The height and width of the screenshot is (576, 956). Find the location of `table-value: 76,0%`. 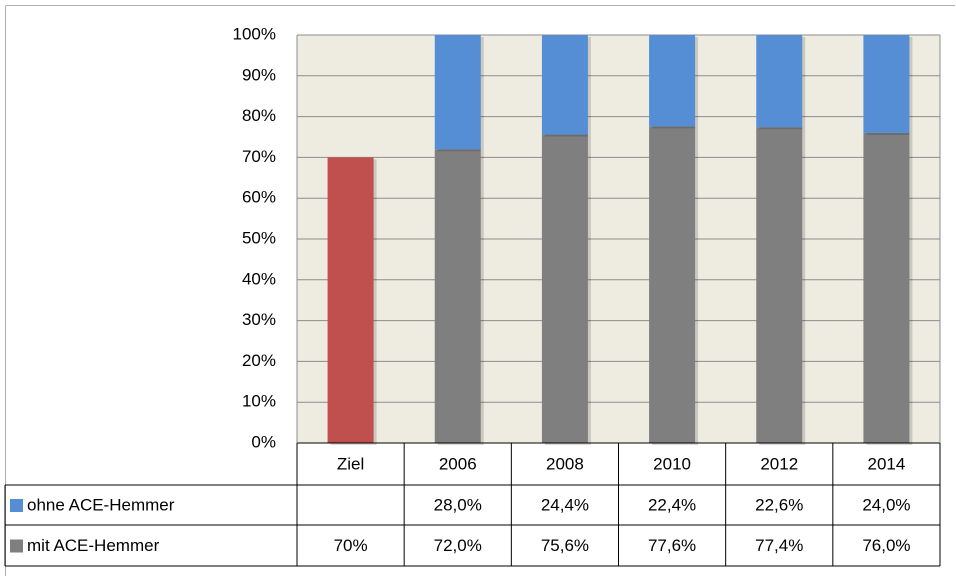

table-value: 76,0% is located at coordinates (886, 545).